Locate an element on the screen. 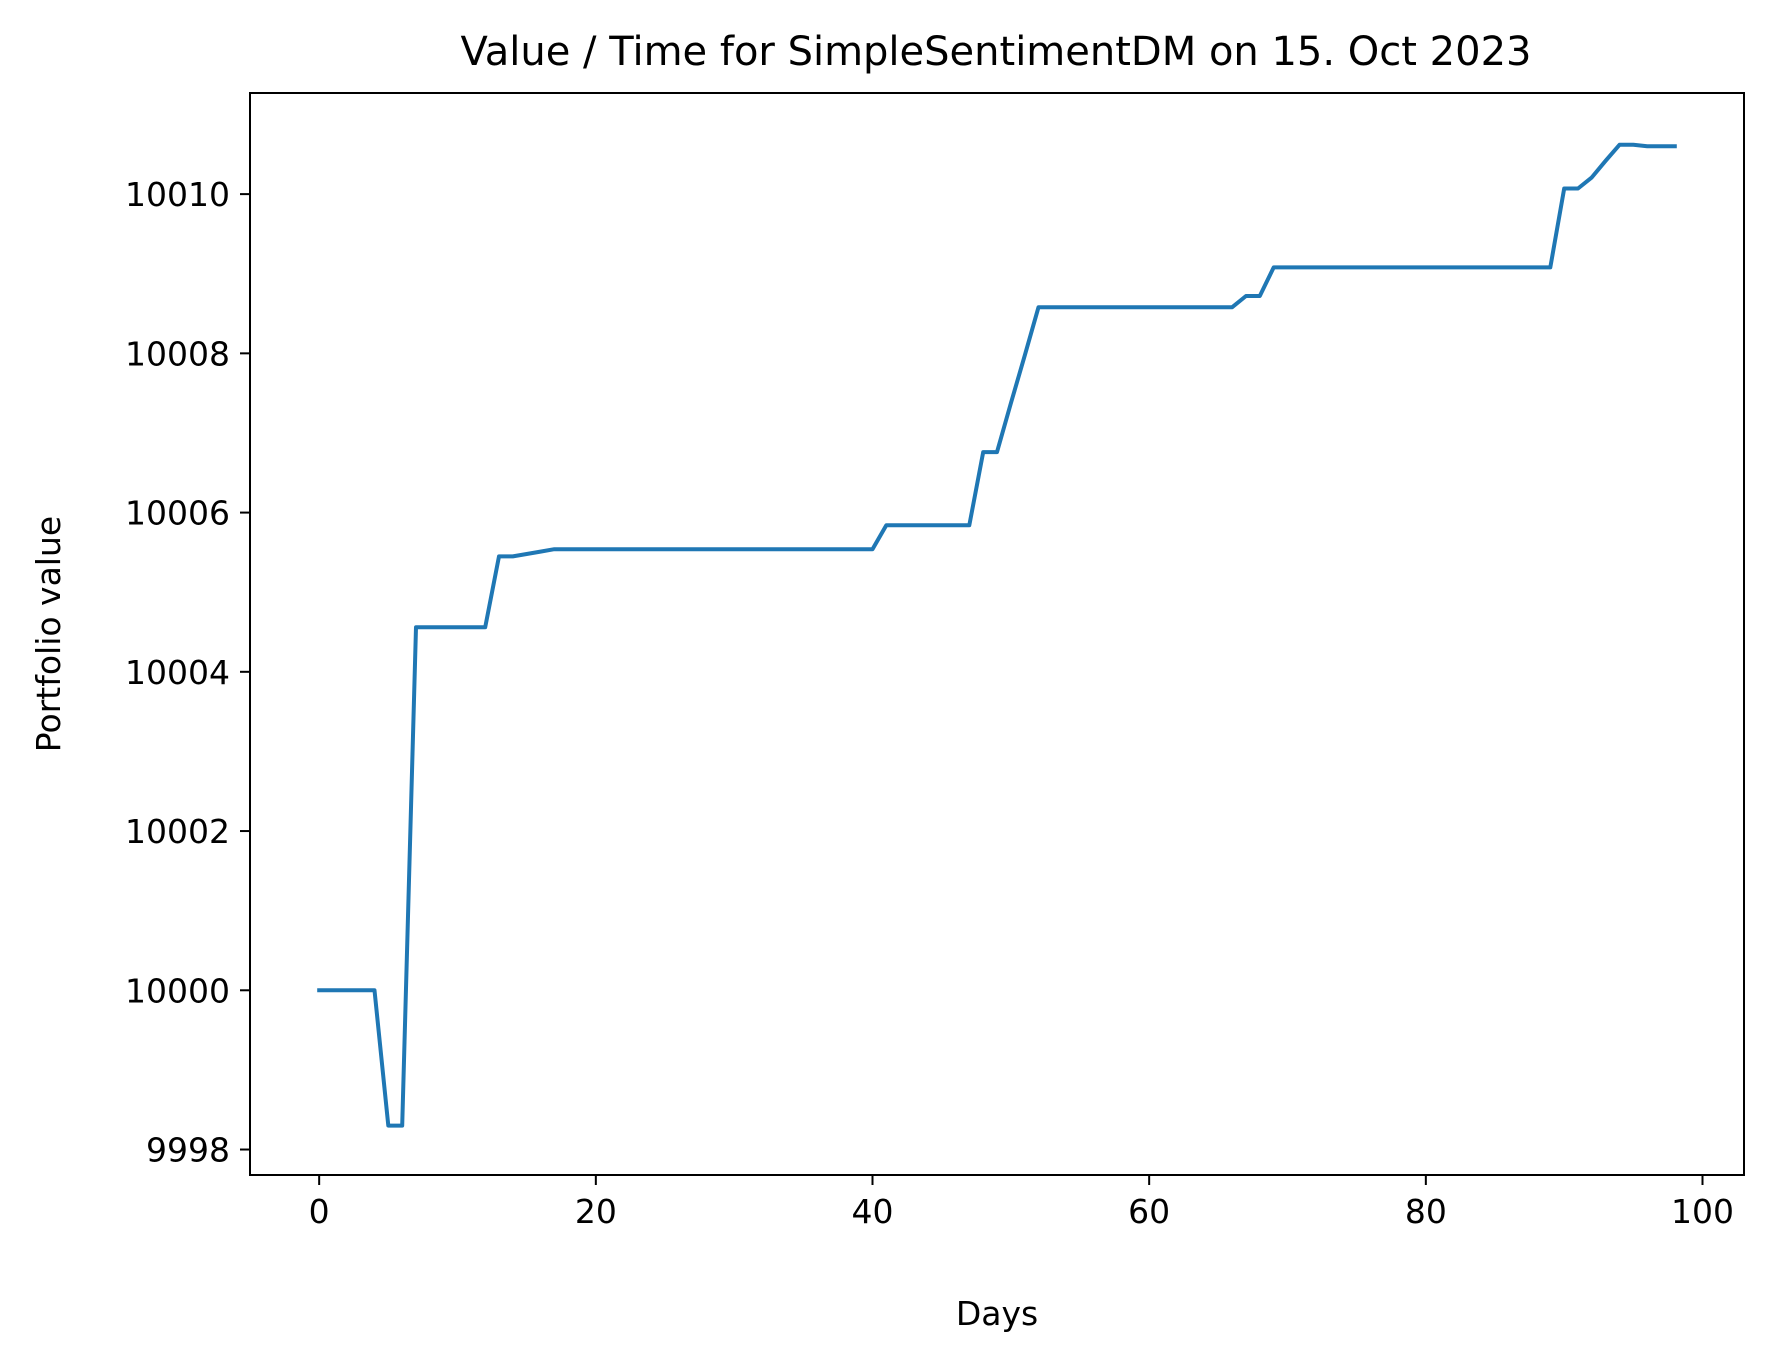 This screenshot has height=1361, width=1768. x-axis-ticks: 0 20 40 60 80 100 is located at coordinates (1021, 1203).